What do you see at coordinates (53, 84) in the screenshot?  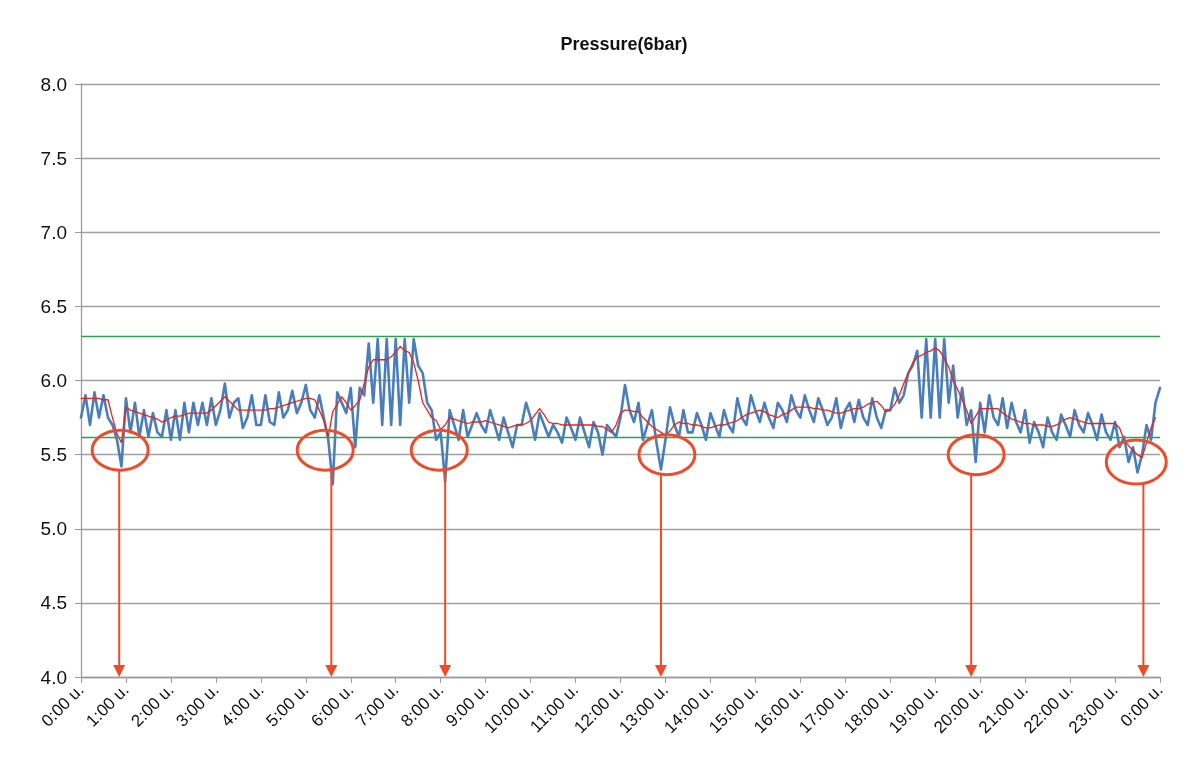 I see `y-tick-label: 8.0` at bounding box center [53, 84].